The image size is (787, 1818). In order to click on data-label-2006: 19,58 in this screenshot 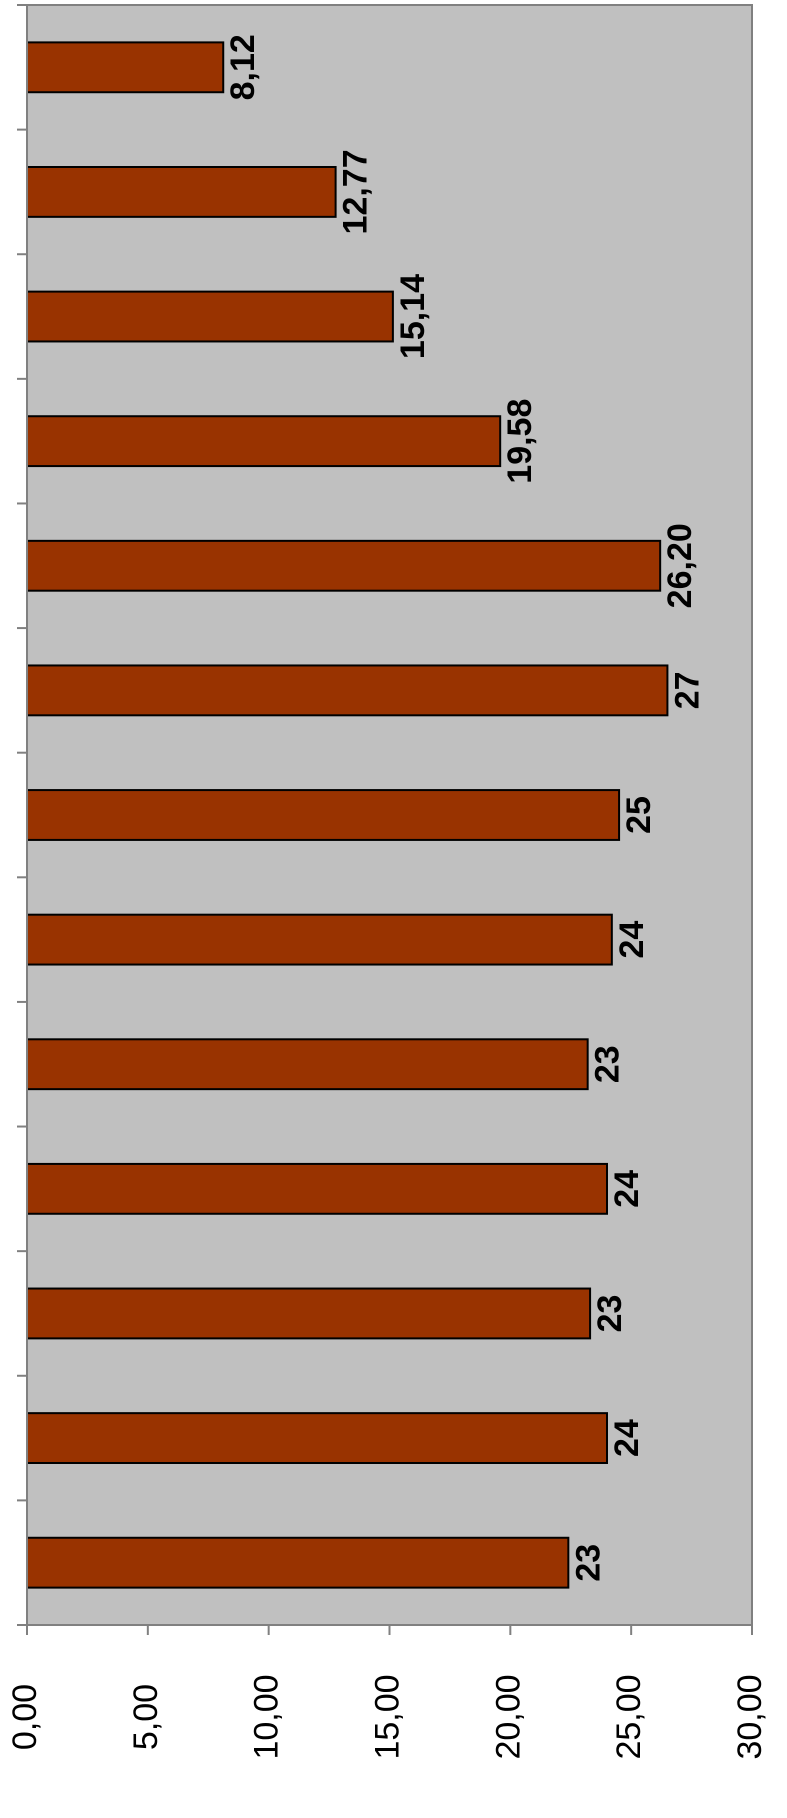, I will do `click(520, 441)`.